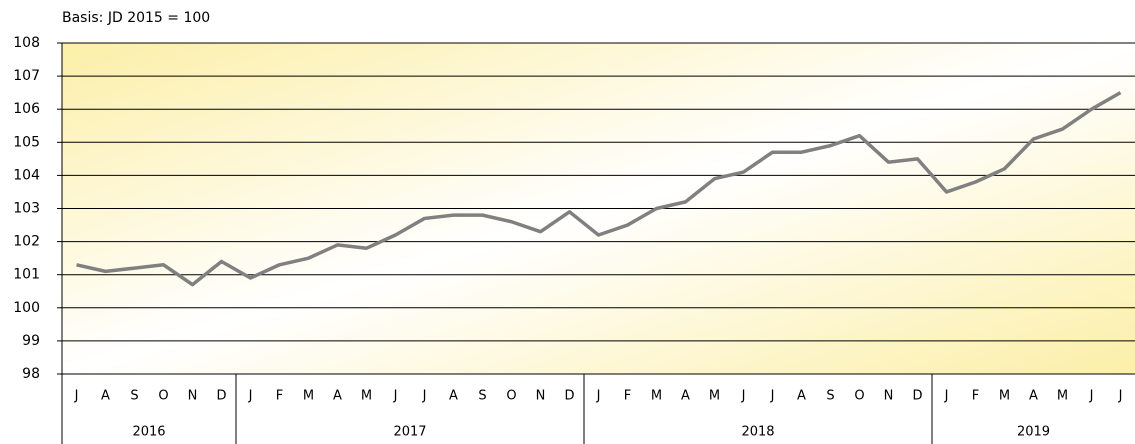 The height and width of the screenshot is (444, 1135). I want to click on chart-subtitle: Basis: JD 2015 = 100, so click(136, 18).